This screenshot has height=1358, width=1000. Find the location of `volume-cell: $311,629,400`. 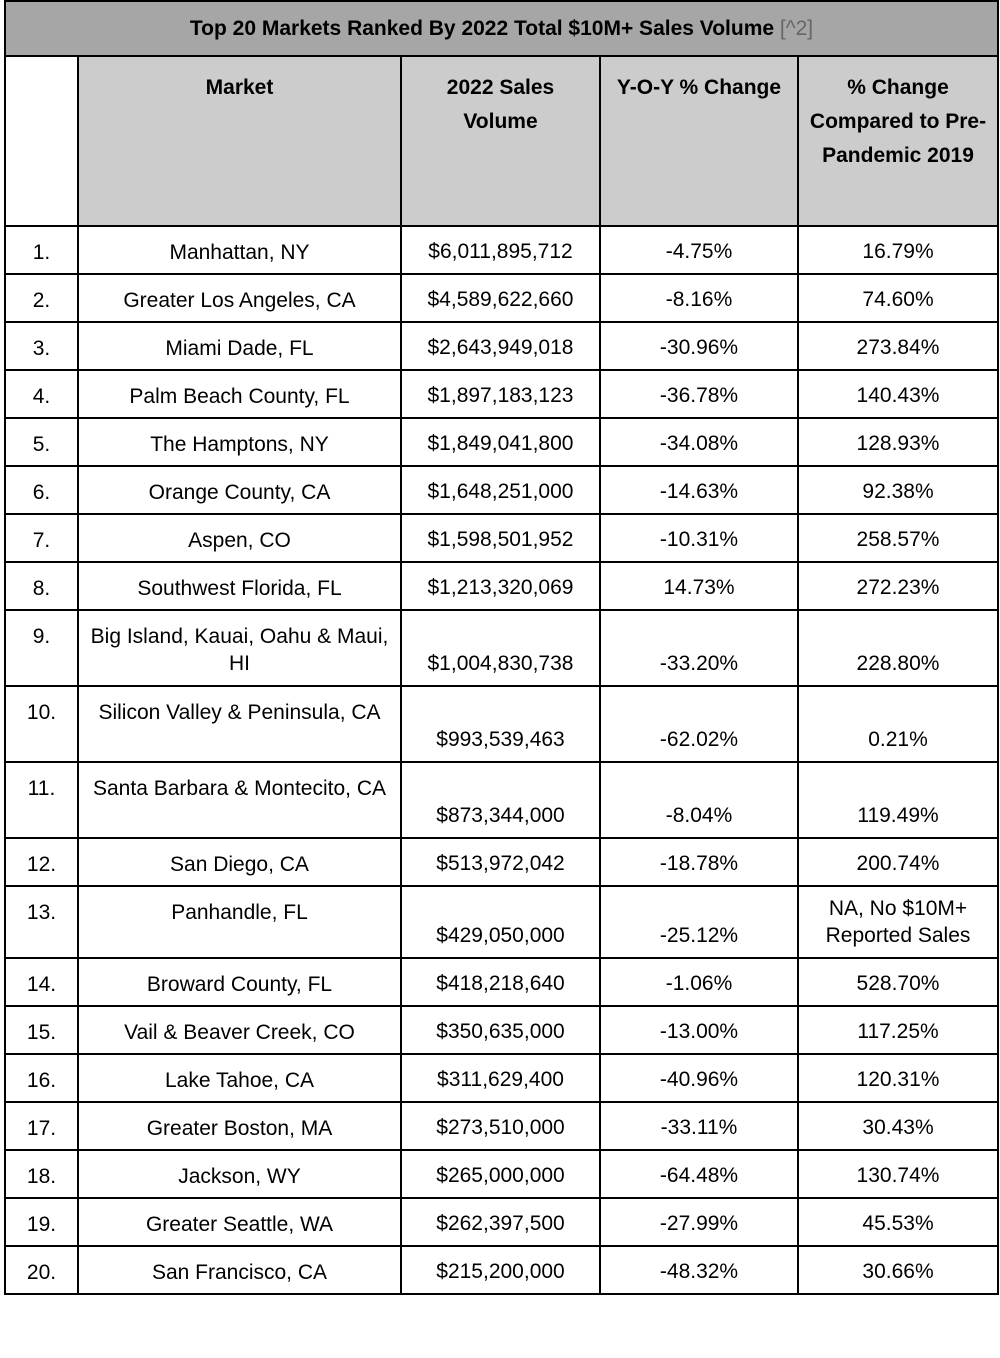

volume-cell: $311,629,400 is located at coordinates (500, 1078).